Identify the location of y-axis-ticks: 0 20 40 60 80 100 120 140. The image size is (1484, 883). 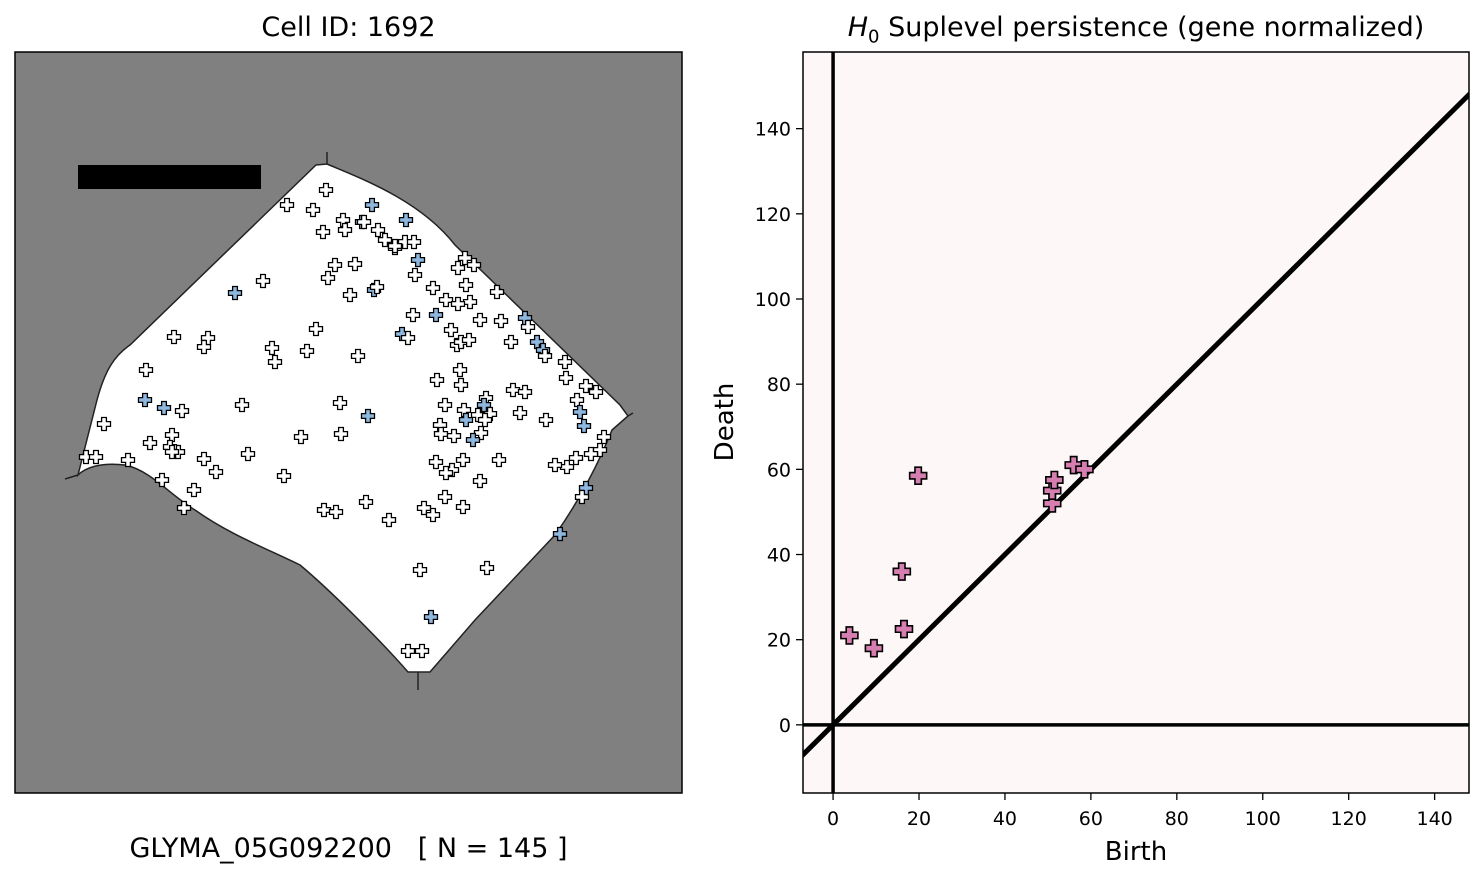
(779, 428).